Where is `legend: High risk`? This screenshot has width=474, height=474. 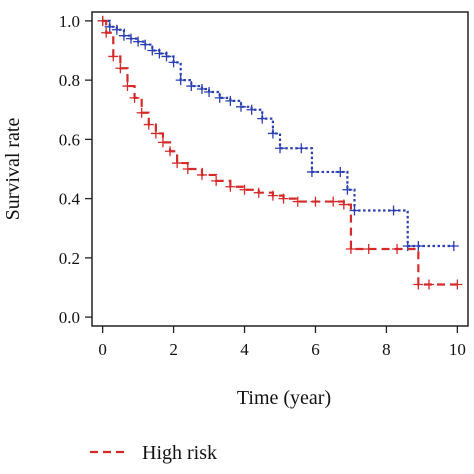 legend: High risk is located at coordinates (153, 453).